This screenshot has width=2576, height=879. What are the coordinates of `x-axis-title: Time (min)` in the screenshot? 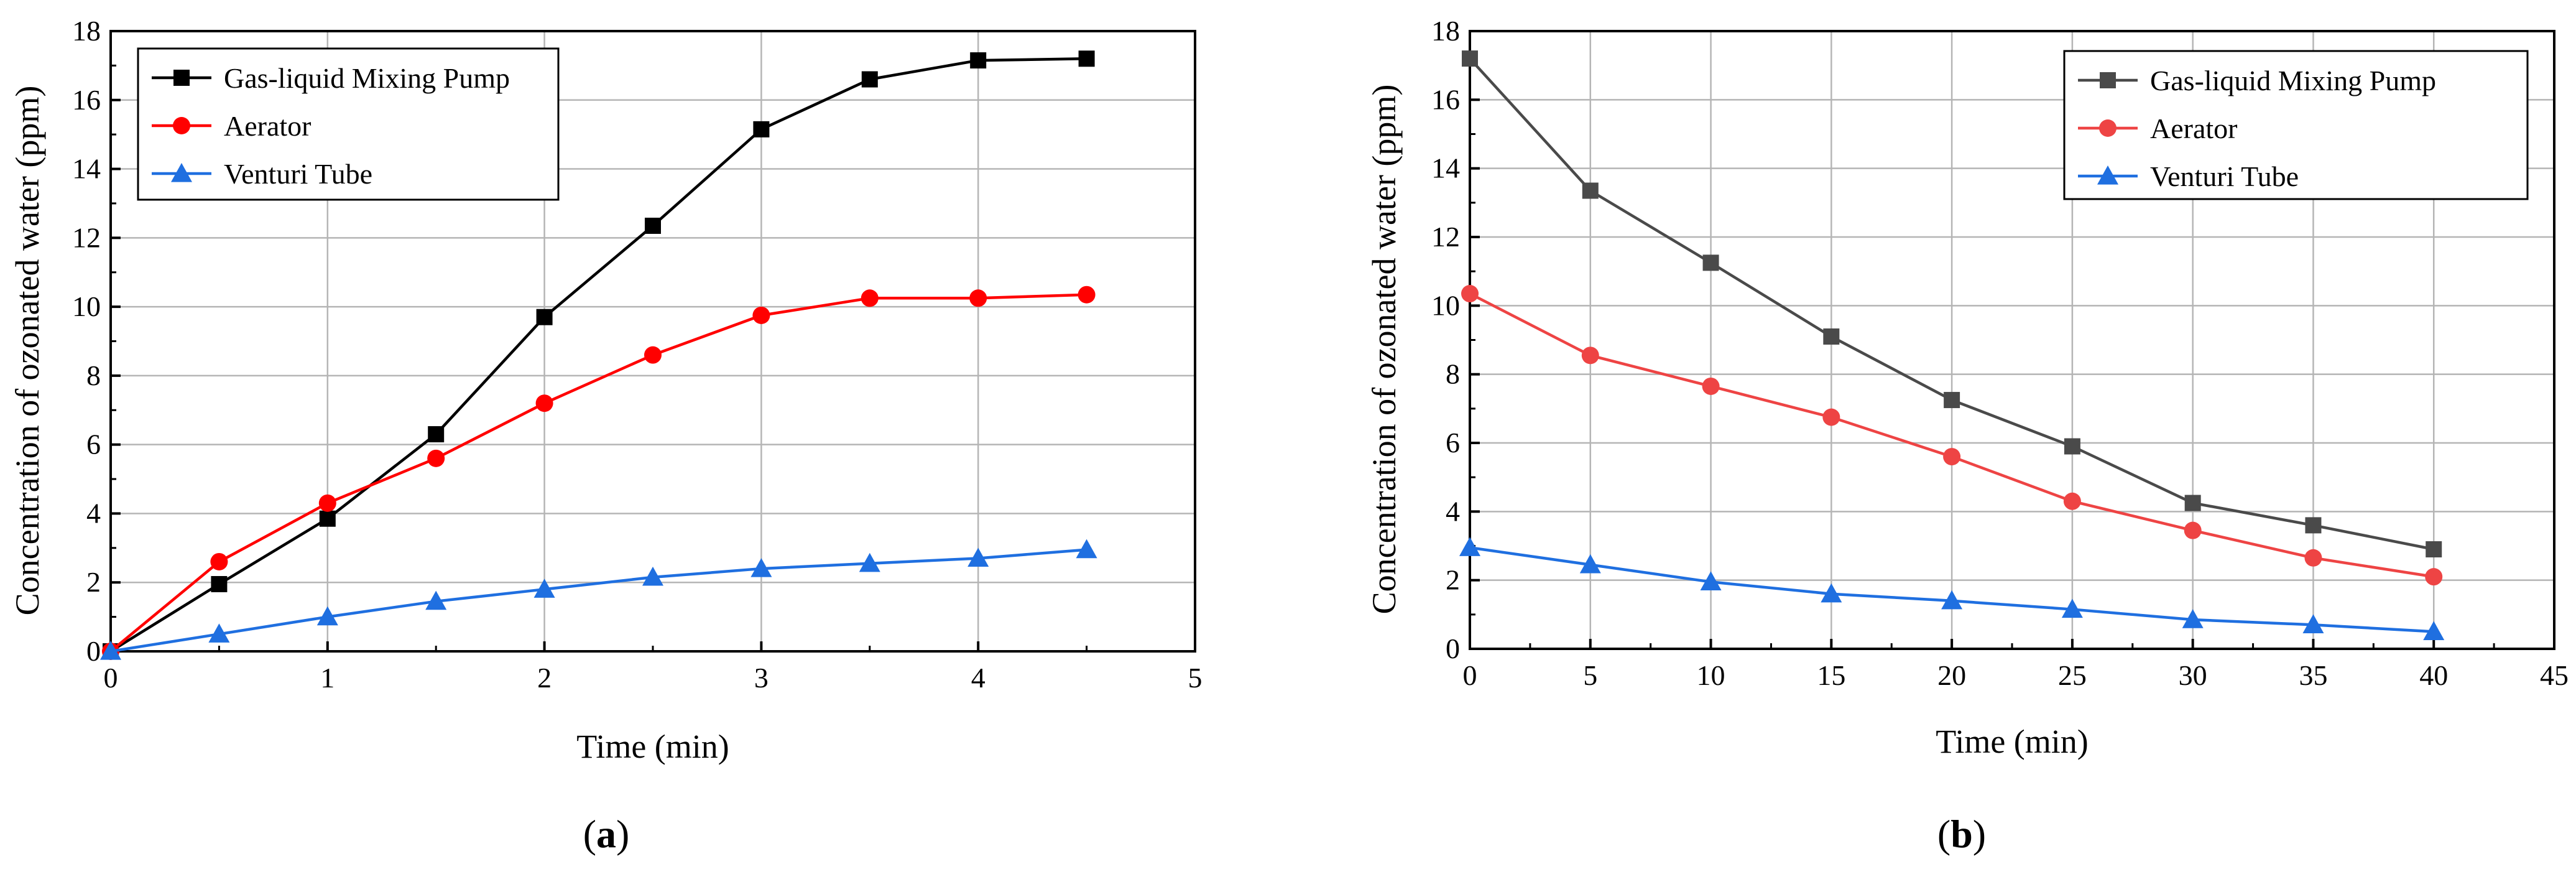 It's located at (652, 746).